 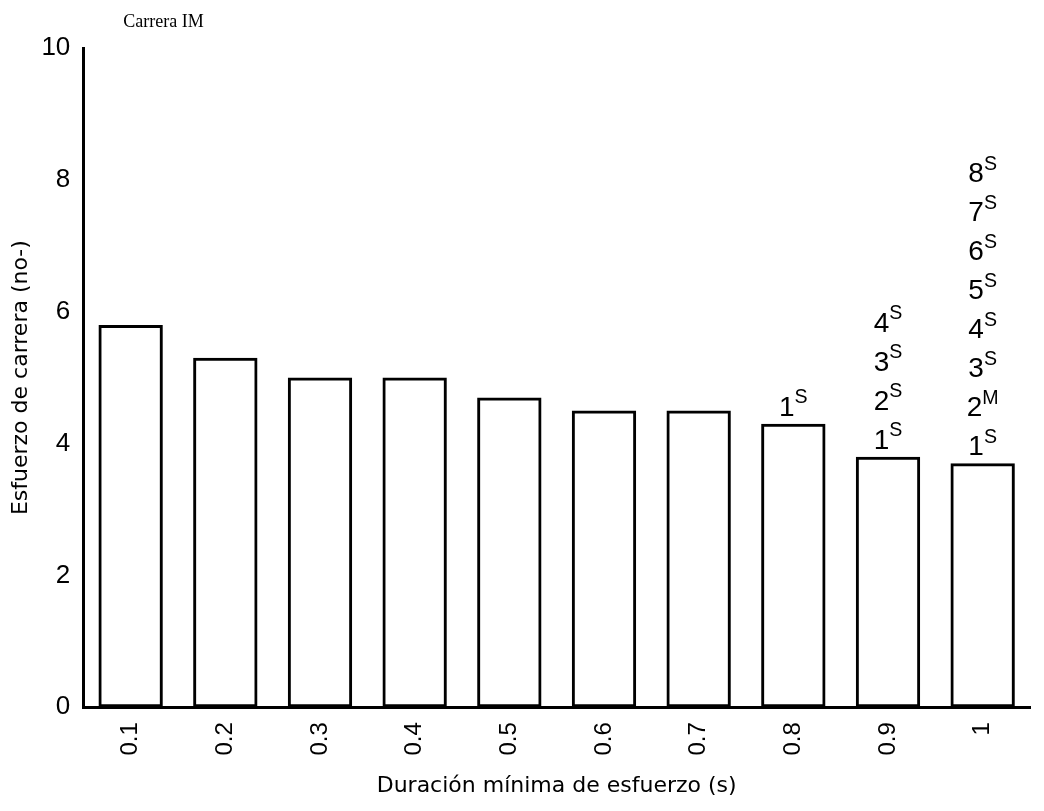 What do you see at coordinates (413, 739) in the screenshot?
I see `x-tick-label: 0.4` at bounding box center [413, 739].